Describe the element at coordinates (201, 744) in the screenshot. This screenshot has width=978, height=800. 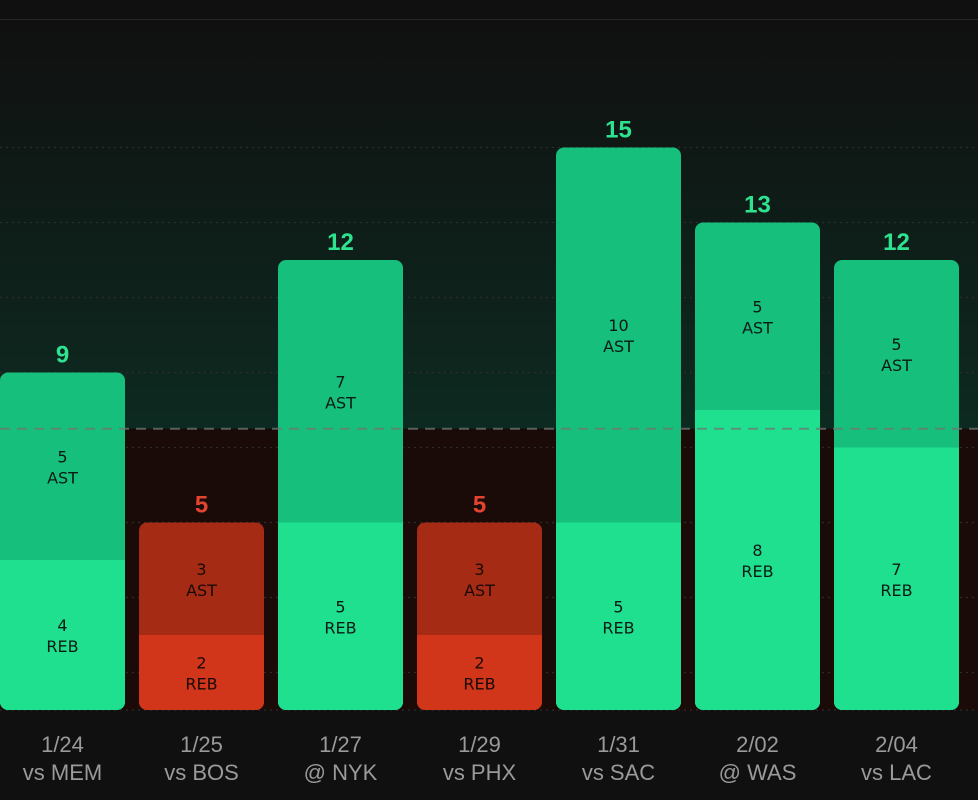
I see `x-tick-date: 1/25` at that location.